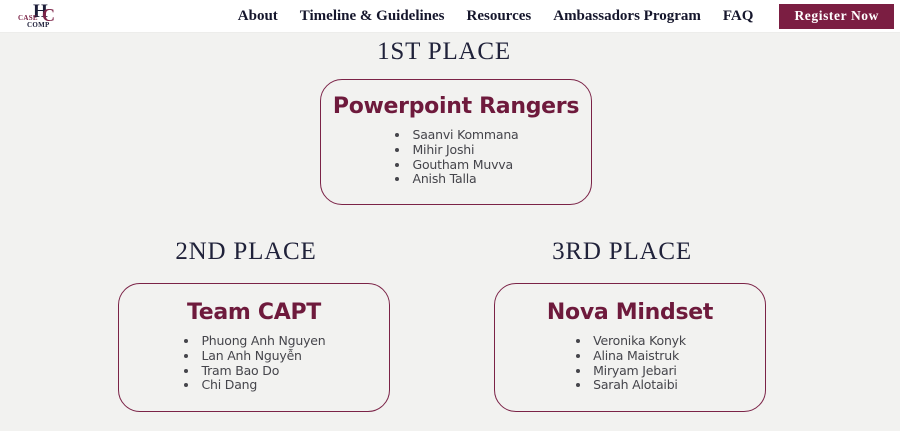 The height and width of the screenshot is (431, 900). Describe the element at coordinates (738, 15) in the screenshot. I see `nav-link-faq: FAQ` at that location.